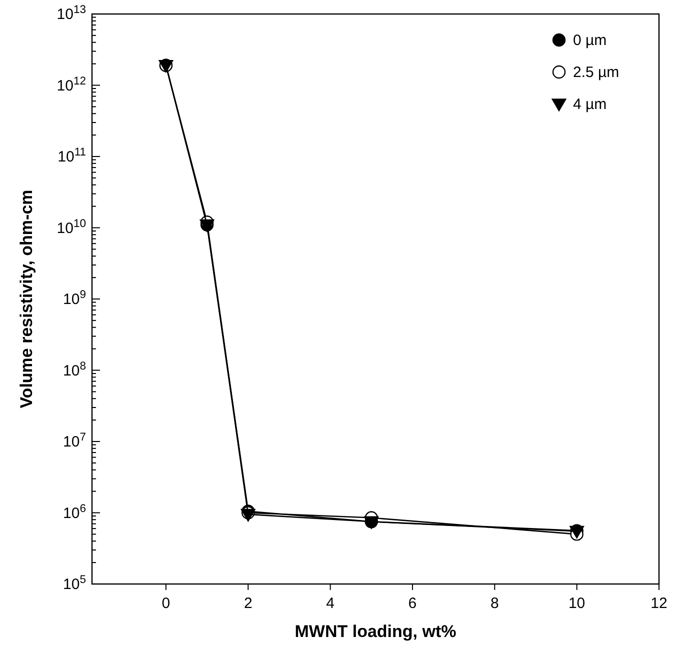  I want to click on x-tick-label: 4, so click(330, 603).